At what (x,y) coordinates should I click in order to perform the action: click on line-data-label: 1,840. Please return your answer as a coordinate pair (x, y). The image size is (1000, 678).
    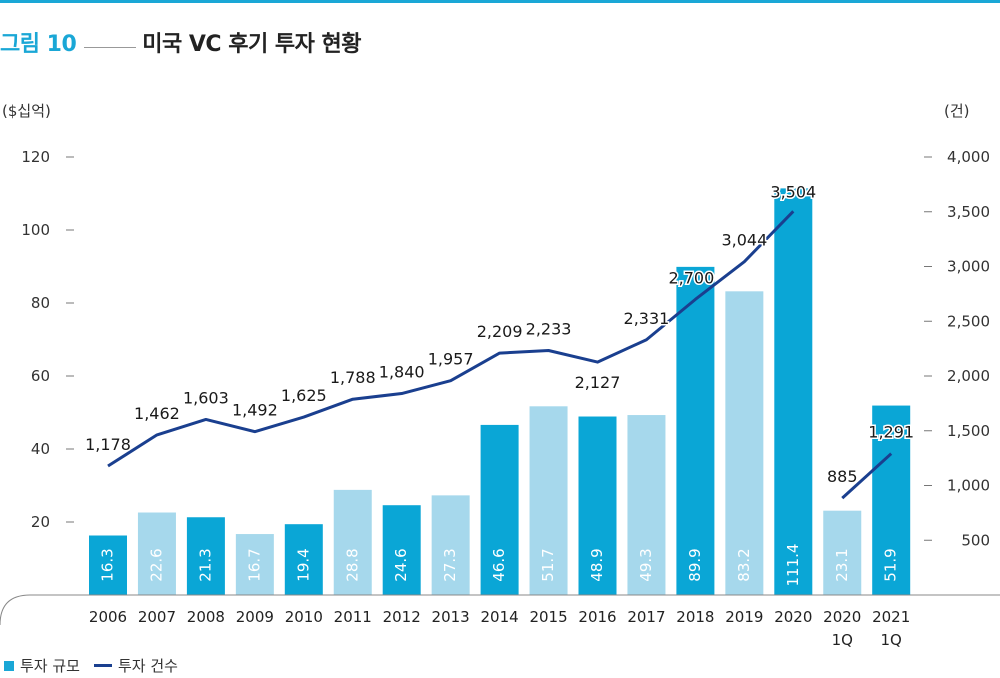
    Looking at the image, I should click on (402, 372).